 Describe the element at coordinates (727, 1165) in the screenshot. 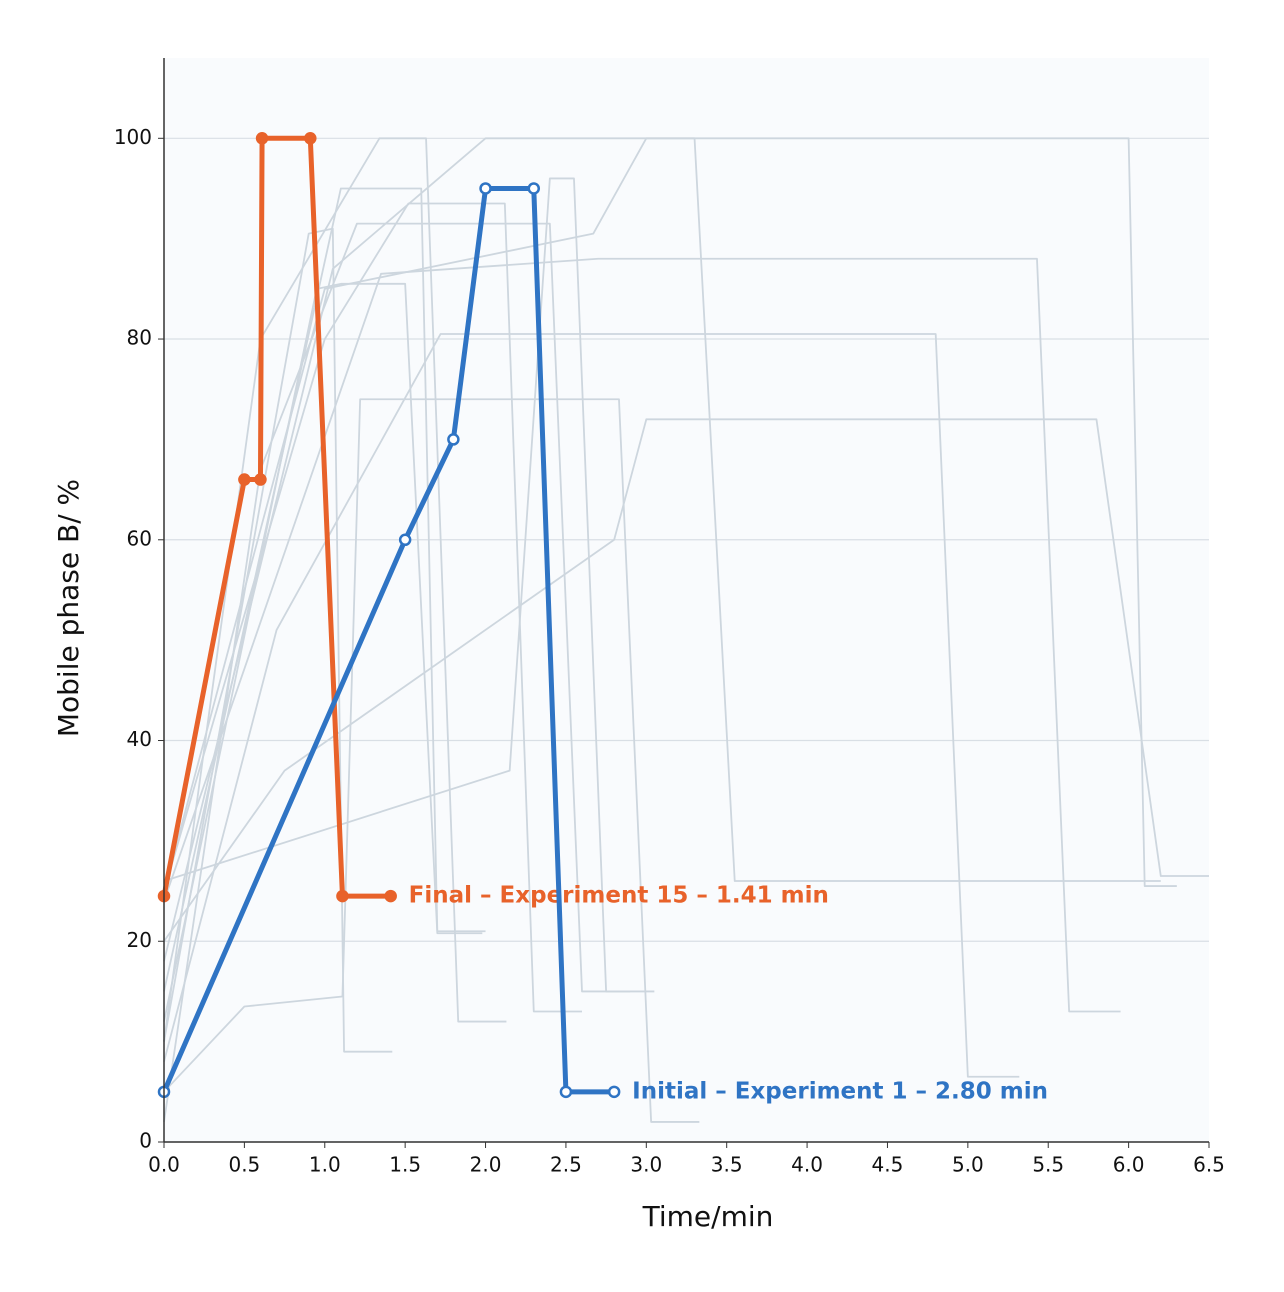

I see `x-tick-label: 3.5` at that location.